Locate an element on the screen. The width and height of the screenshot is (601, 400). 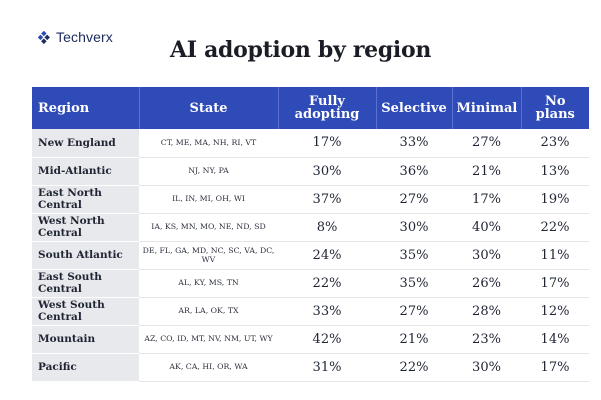
techverx-logo-icon is located at coordinates (44, 37).